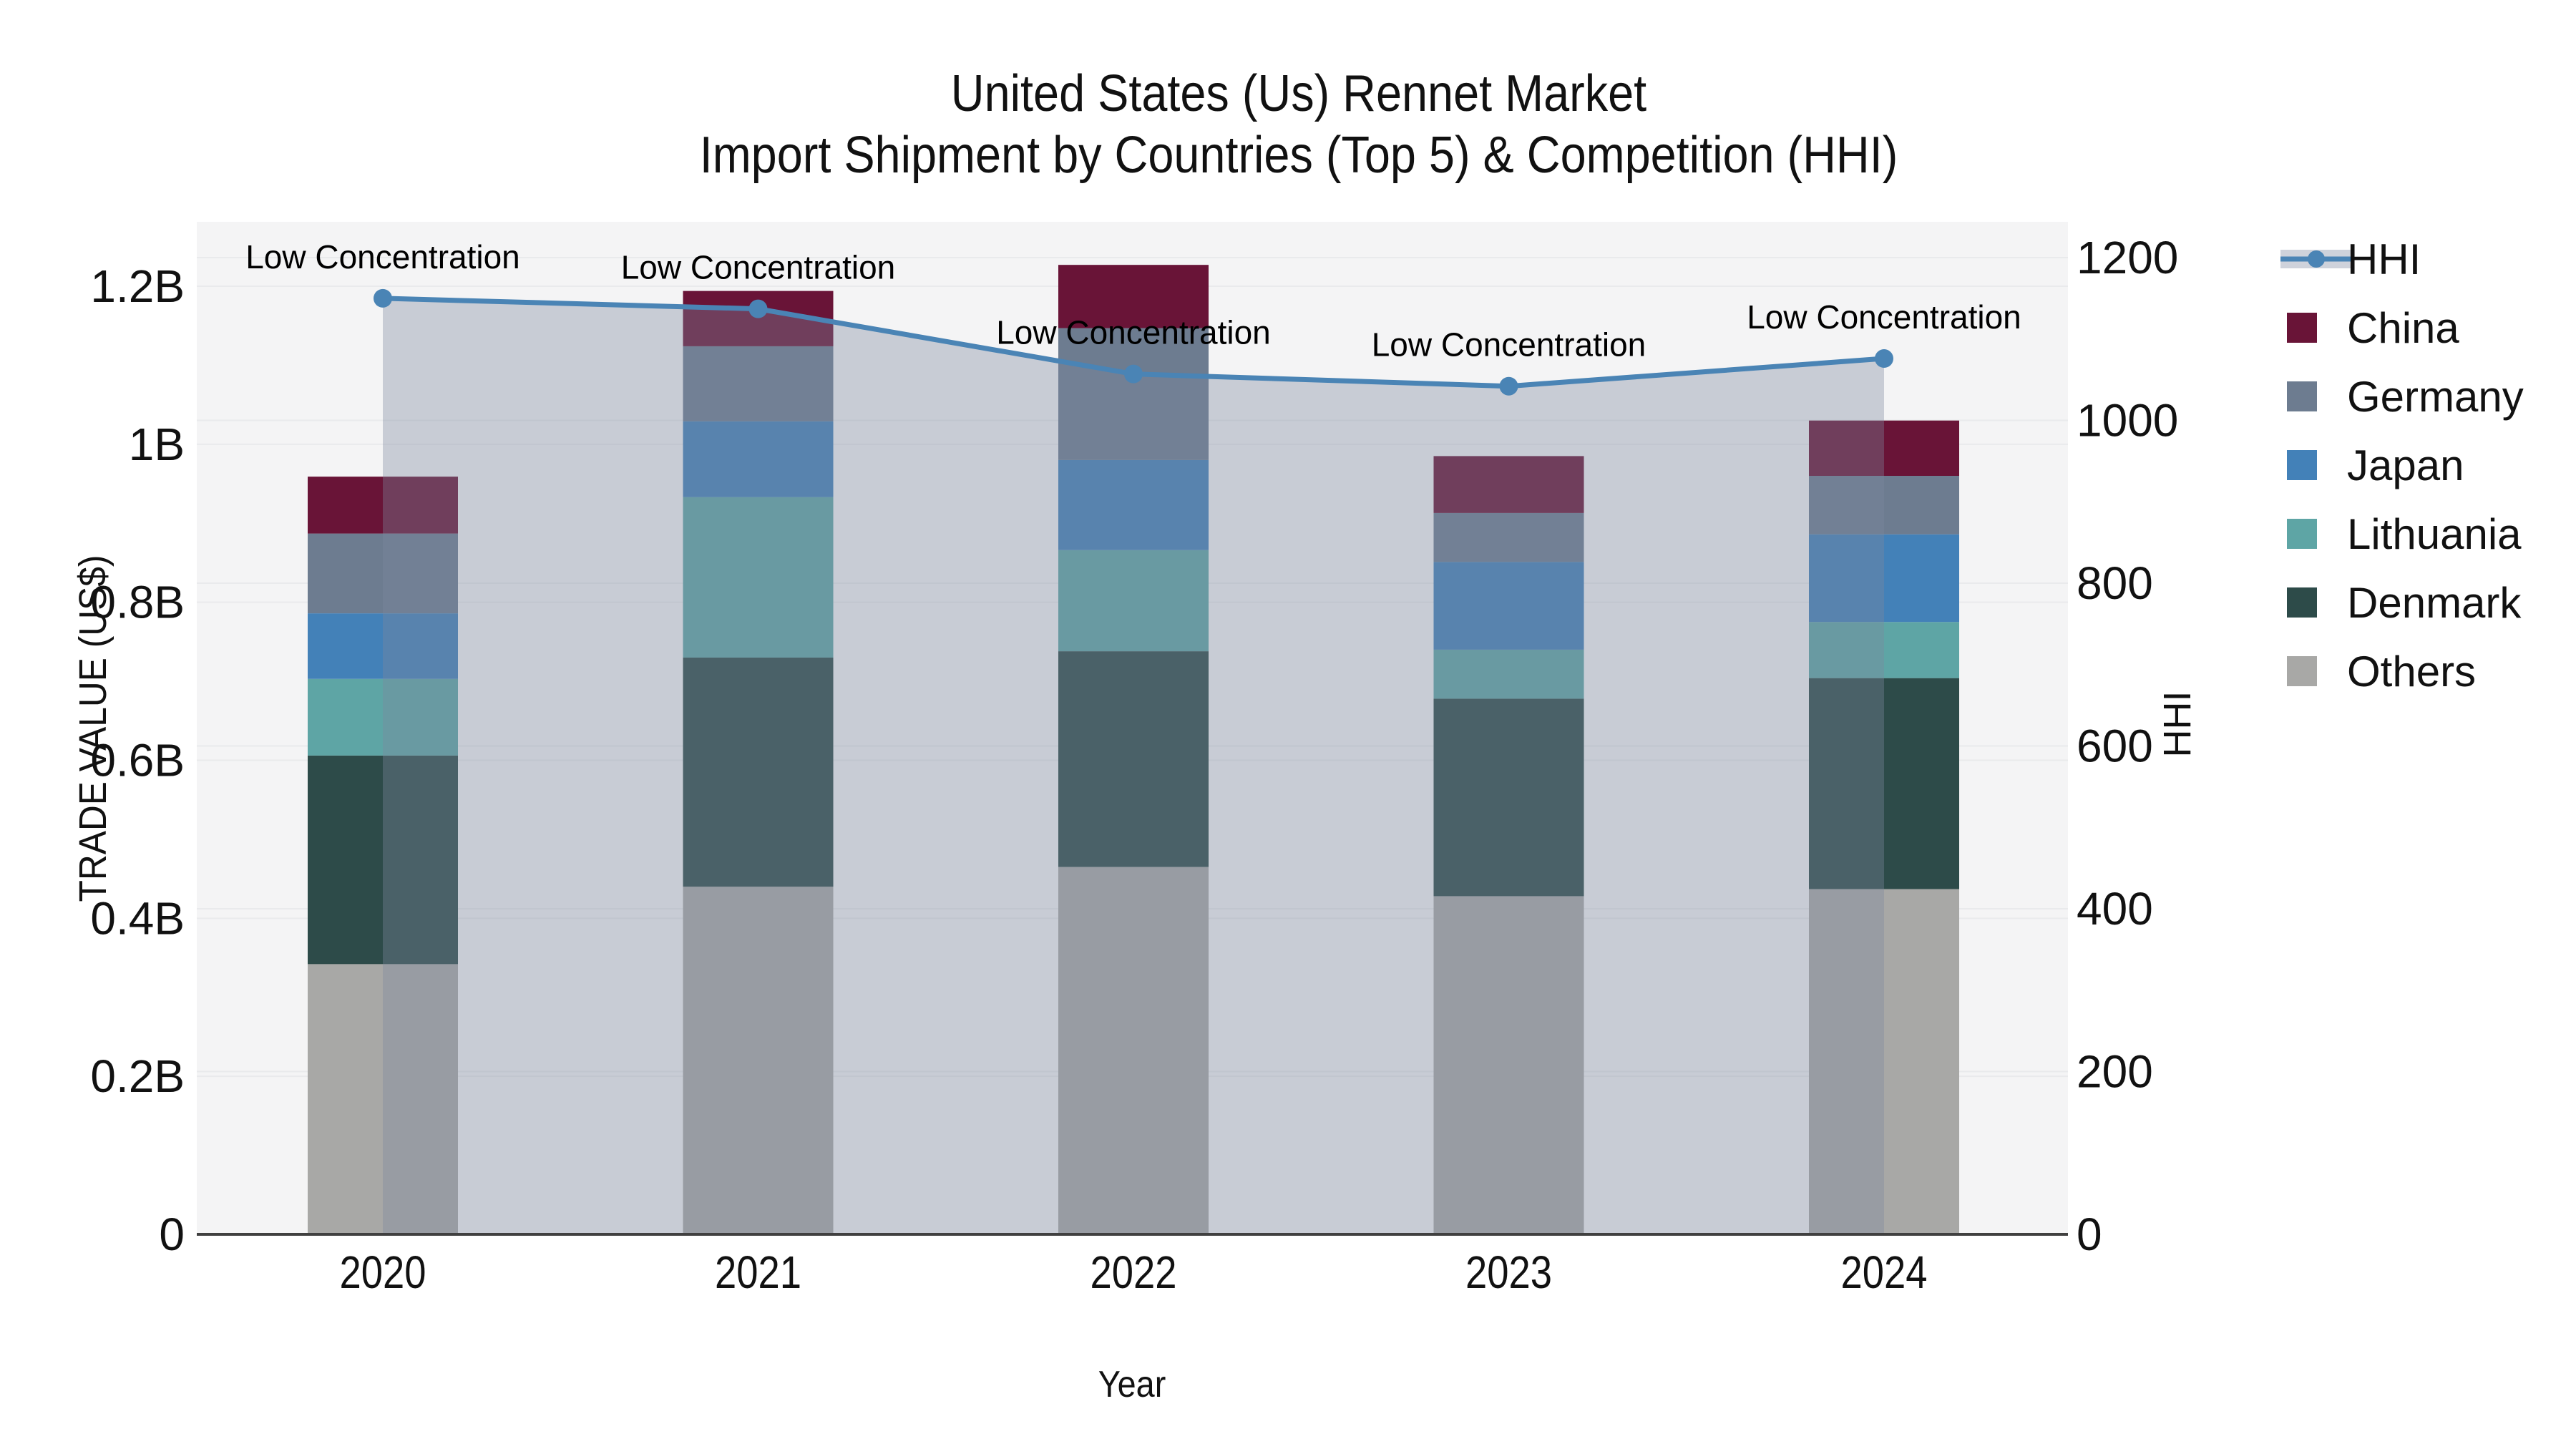 This screenshot has height=1449, width=2576. I want to click on y-axis-title-right: HHI, so click(2177, 724).